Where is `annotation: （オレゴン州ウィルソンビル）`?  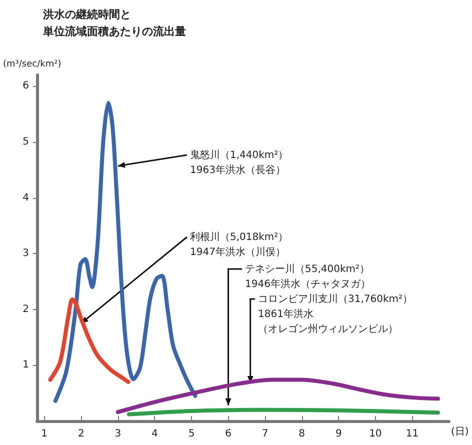 annotation: （オレゴン州ウィルソンビル） is located at coordinates (328, 329).